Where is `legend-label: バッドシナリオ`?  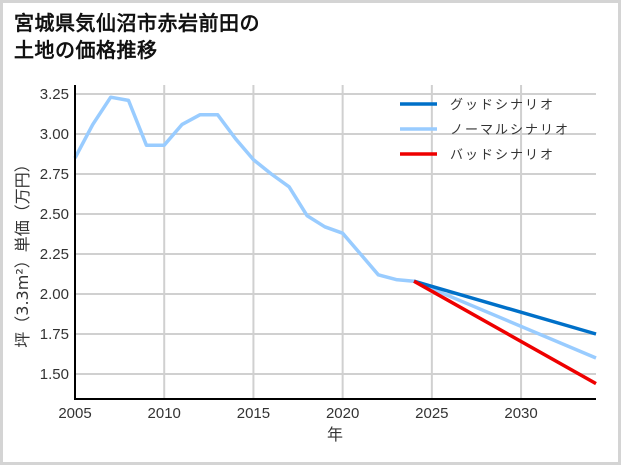
legend-label: バッドシナリオ is located at coordinates (502, 155).